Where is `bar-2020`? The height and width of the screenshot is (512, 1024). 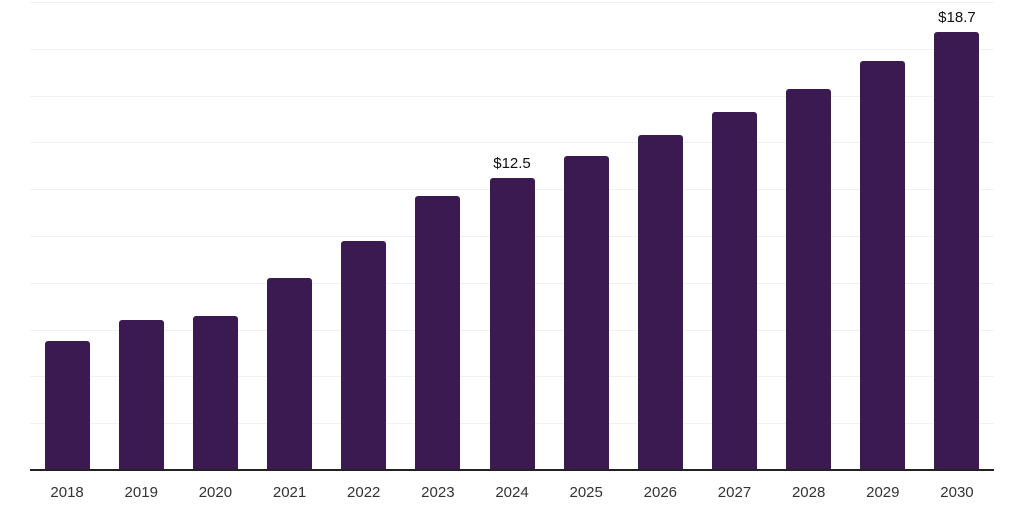 bar-2020 is located at coordinates (215, 392).